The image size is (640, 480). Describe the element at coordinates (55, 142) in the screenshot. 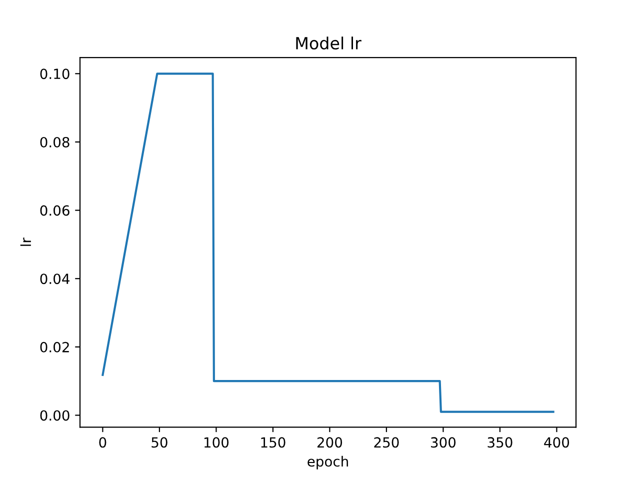

I see `y-tick-label: 0.08` at that location.